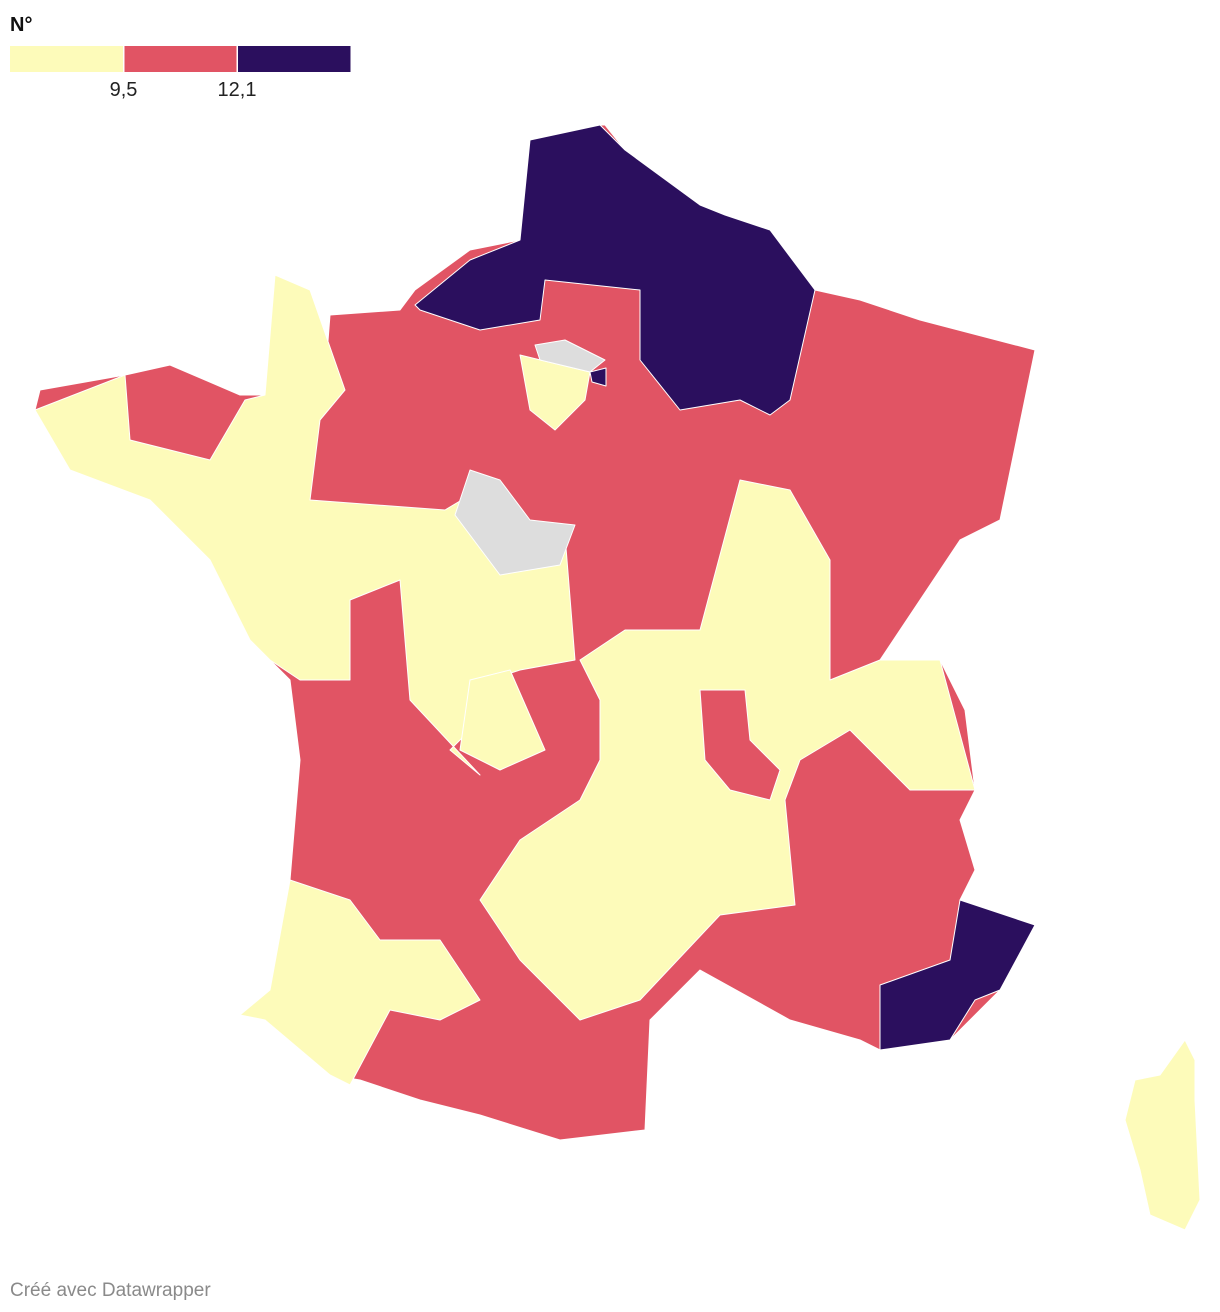  I want to click on legend-tick-label: 12,1, so click(237, 90).